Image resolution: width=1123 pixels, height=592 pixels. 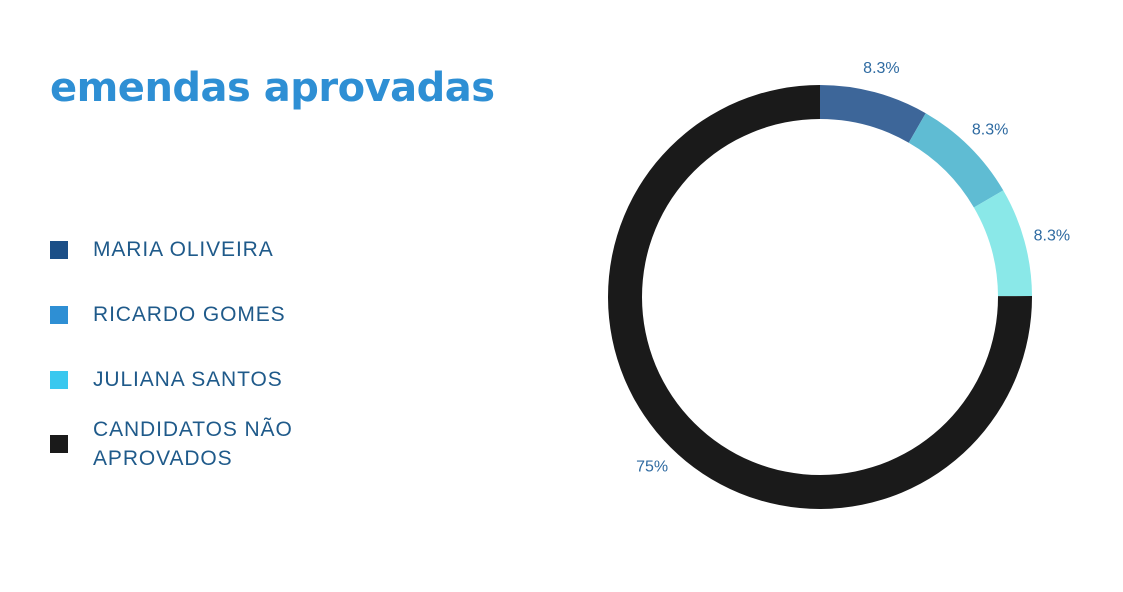 What do you see at coordinates (990, 129) in the screenshot?
I see `donut-slice-label-1: 8.3%` at bounding box center [990, 129].